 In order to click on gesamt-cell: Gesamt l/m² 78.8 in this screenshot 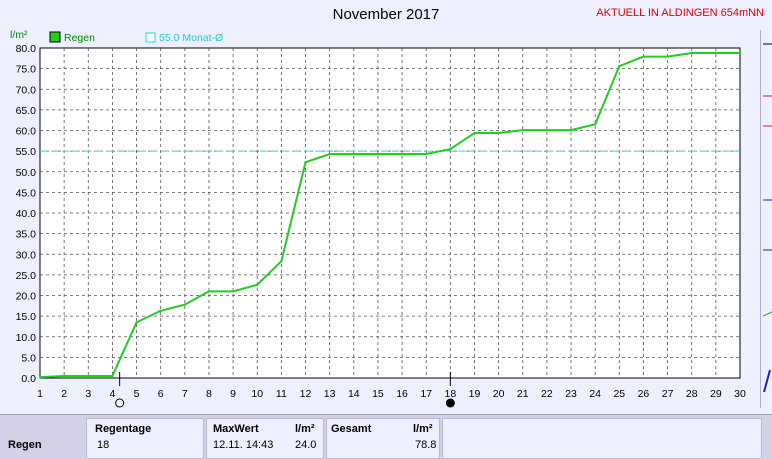, I will do `click(383, 438)`.